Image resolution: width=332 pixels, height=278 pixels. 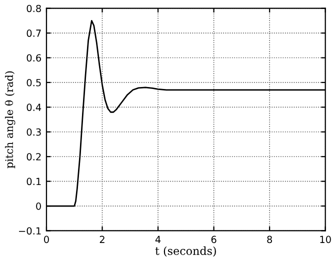 I want to click on y-tick-label: 0.5, so click(x=33, y=82).